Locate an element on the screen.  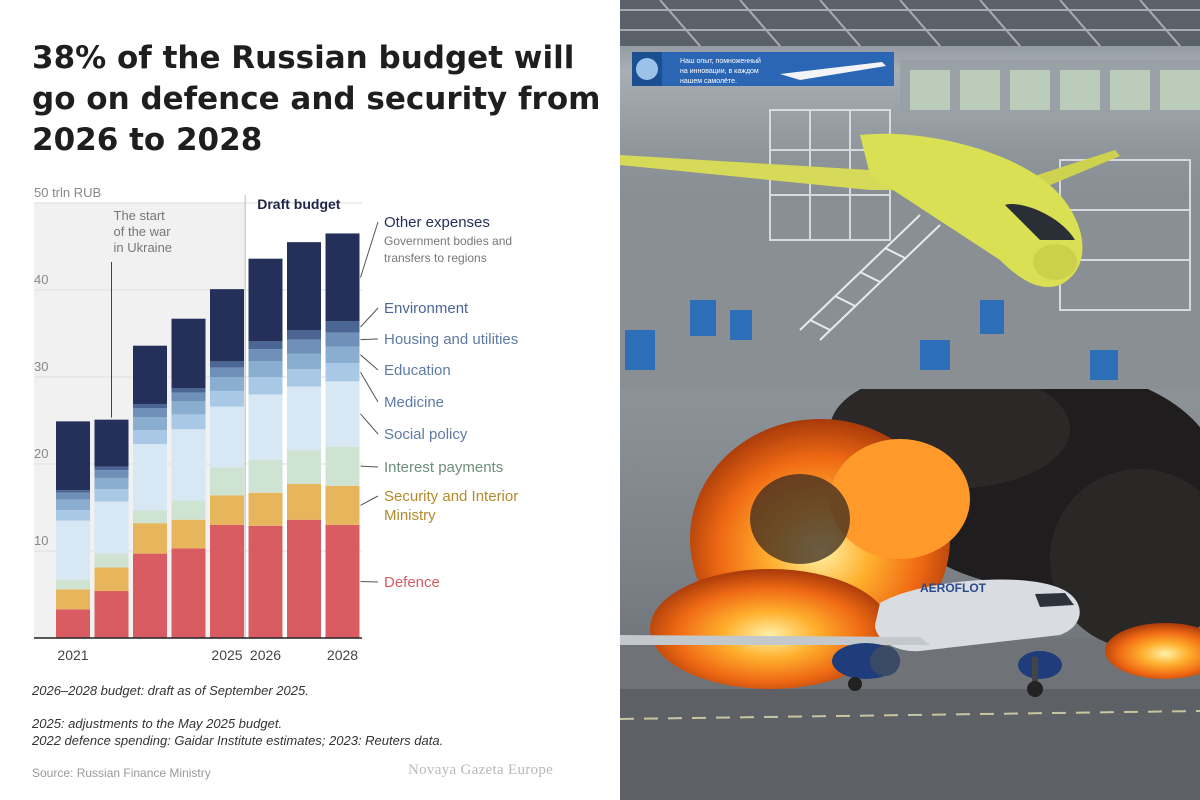
war-annotation-text: in Ukraine is located at coordinates (143, 247).